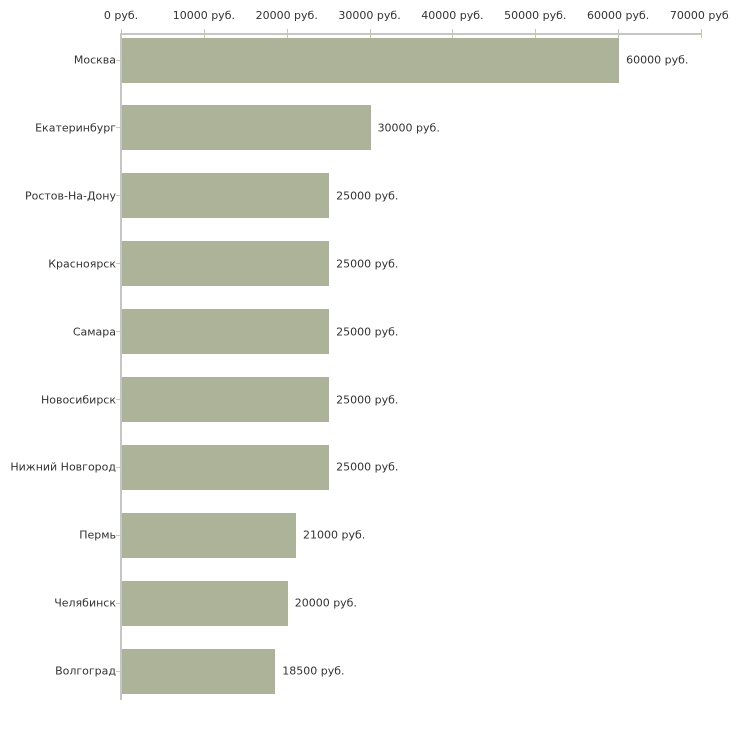 Image resolution: width=730 pixels, height=730 pixels. Describe the element at coordinates (452, 15) in the screenshot. I see `x-axis-tick-label: 40000 руб.` at that location.